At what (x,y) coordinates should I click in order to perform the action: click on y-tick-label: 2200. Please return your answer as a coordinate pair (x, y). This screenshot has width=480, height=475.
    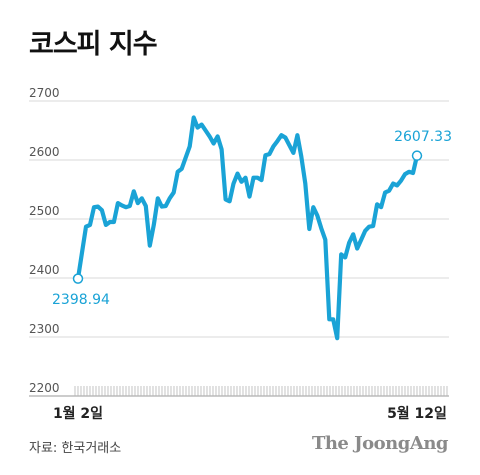
    Looking at the image, I should click on (44, 388).